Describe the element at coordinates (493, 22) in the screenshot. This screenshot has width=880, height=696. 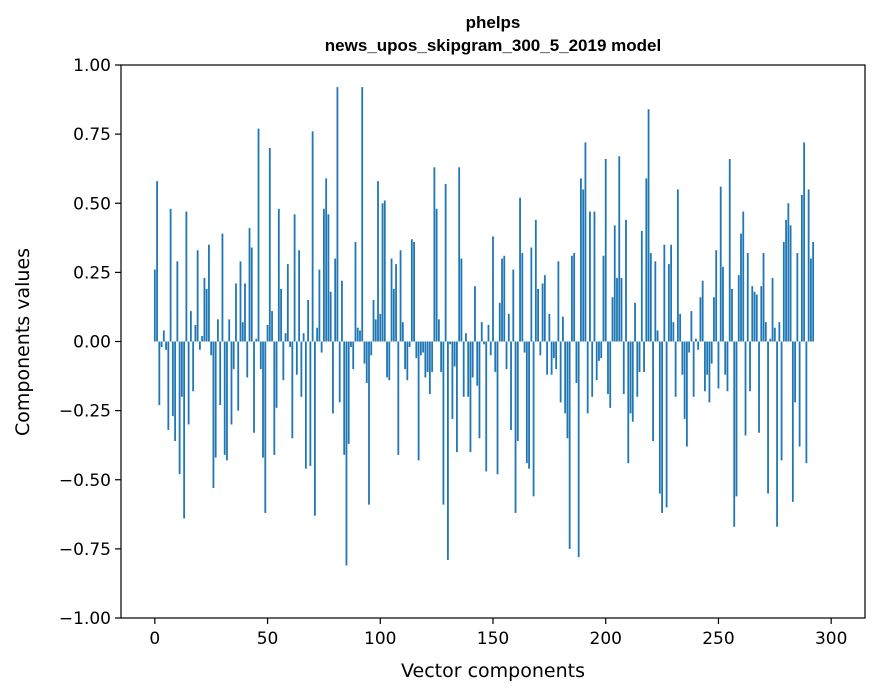
I see `chart-title-line-1: phelps` at that location.